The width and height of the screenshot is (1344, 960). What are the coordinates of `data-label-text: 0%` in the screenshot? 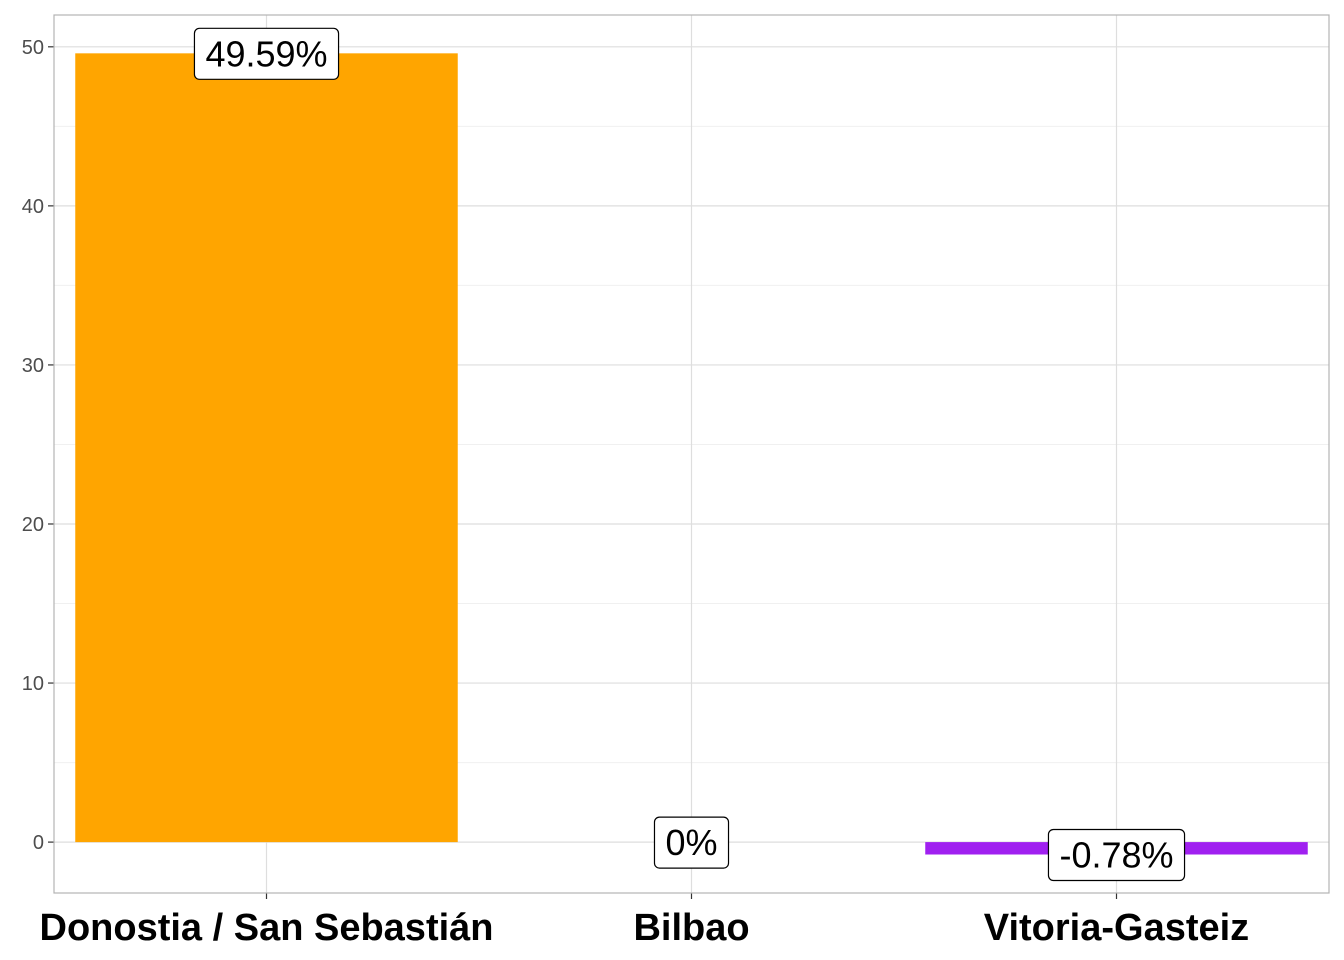 It's located at (691, 842).